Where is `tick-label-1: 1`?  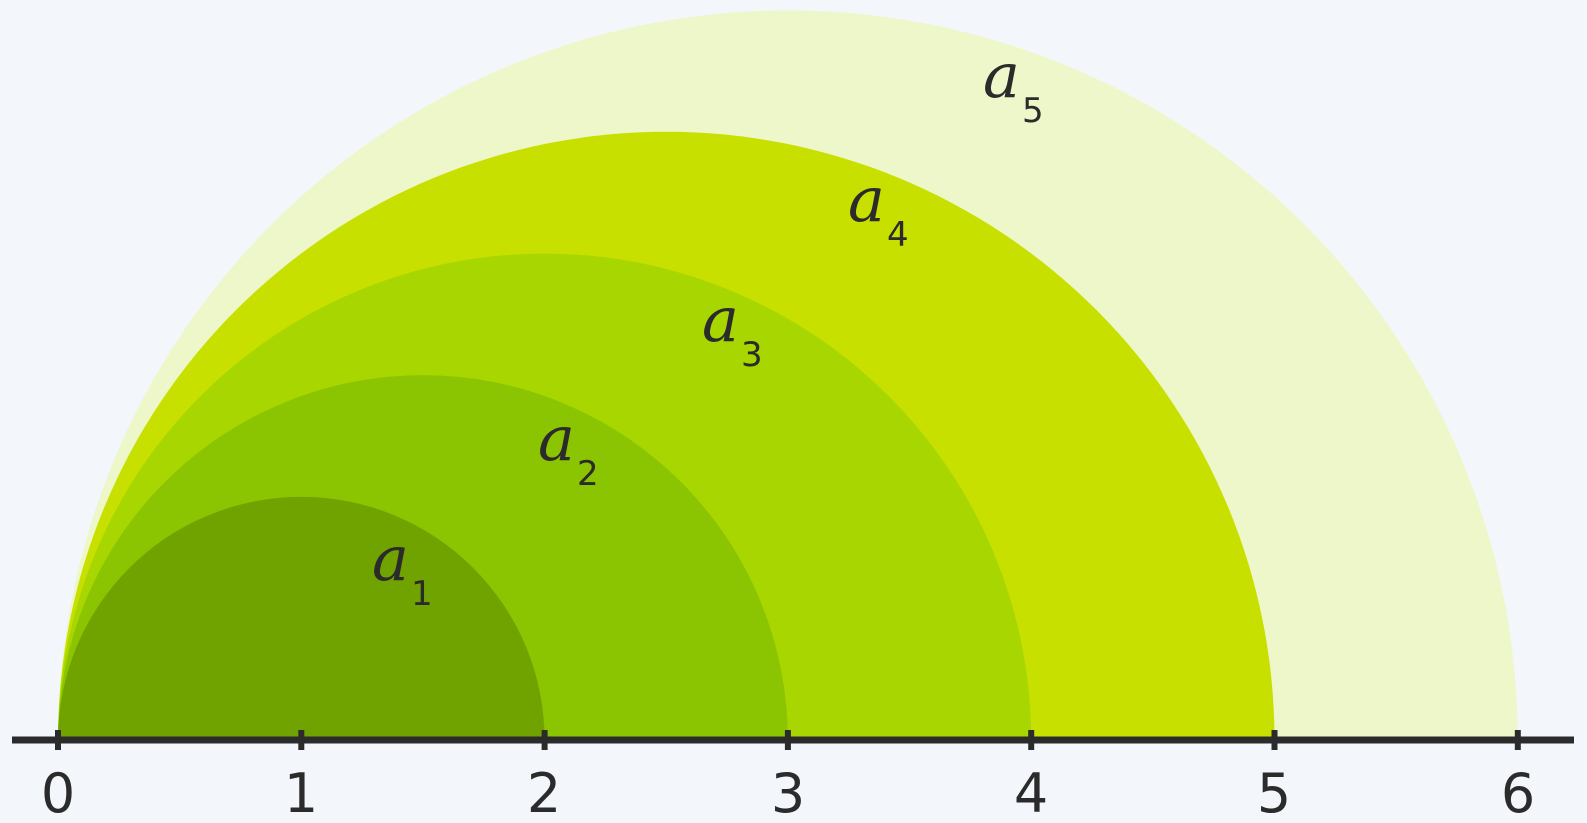 tick-label-1: 1 is located at coordinates (301, 792).